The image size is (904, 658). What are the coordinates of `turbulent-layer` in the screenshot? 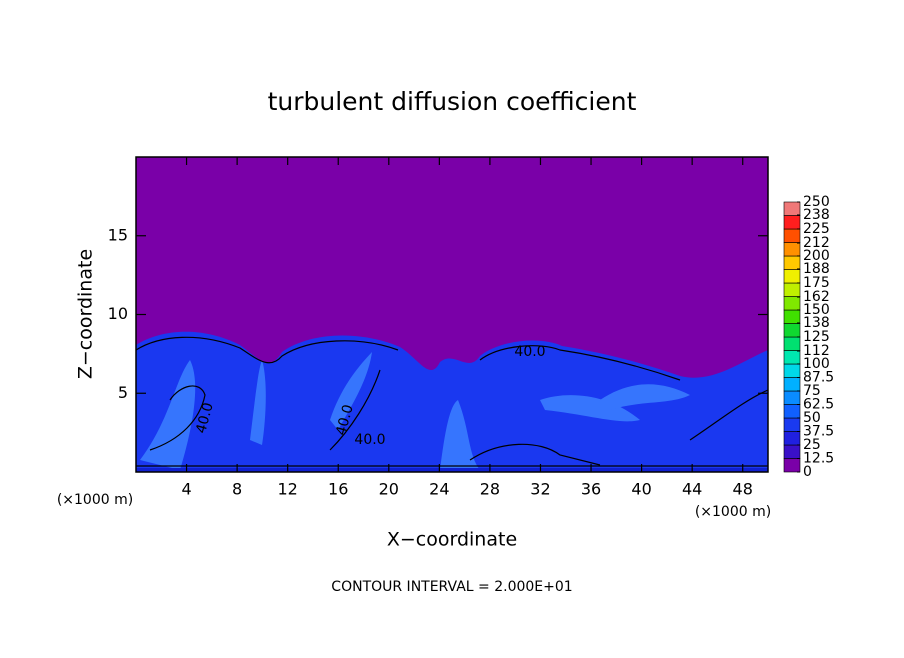 It's located at (452, 401).